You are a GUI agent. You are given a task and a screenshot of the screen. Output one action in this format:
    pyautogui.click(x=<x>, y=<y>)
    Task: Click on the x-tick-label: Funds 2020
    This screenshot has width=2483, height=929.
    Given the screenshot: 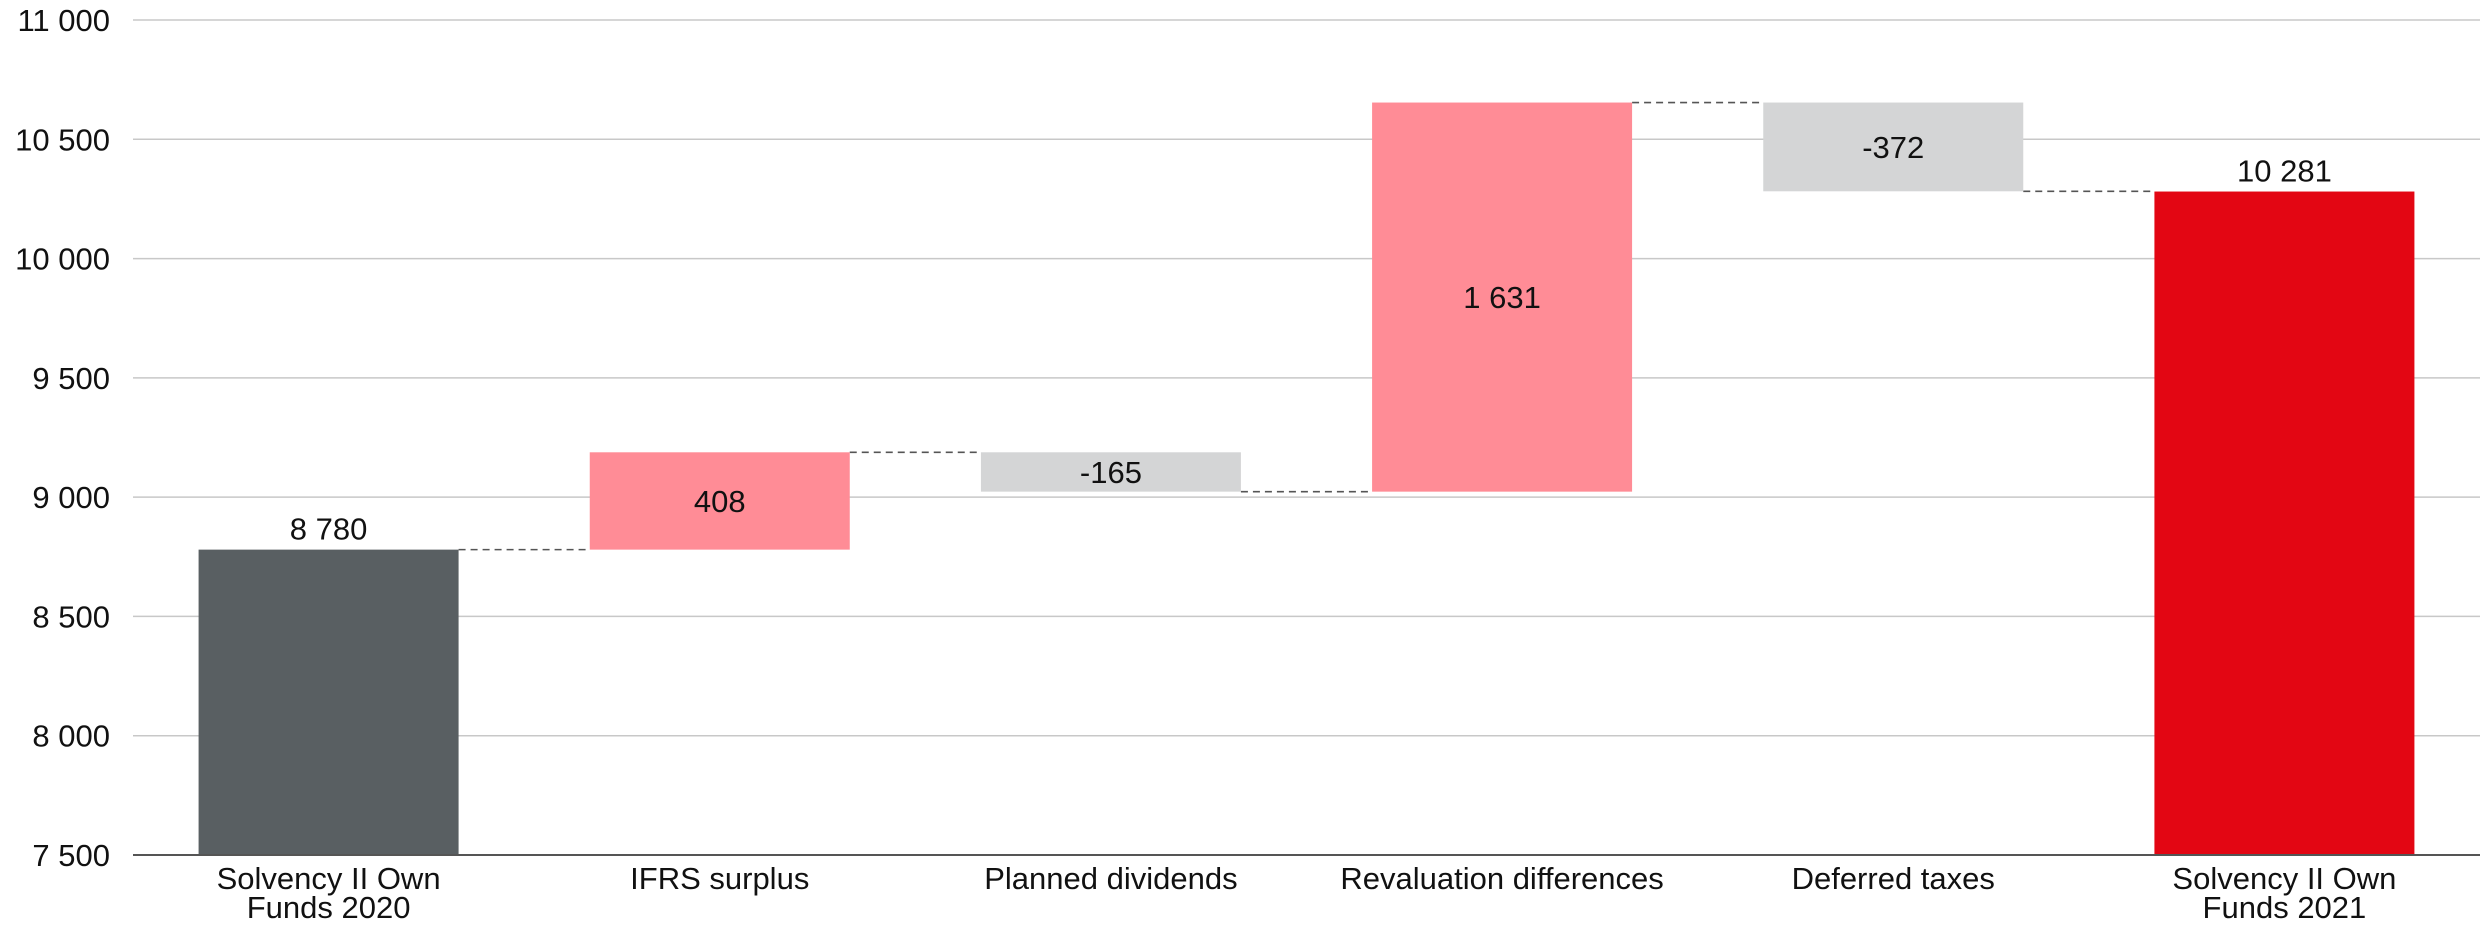 What is the action you would take?
    pyautogui.click(x=329, y=907)
    